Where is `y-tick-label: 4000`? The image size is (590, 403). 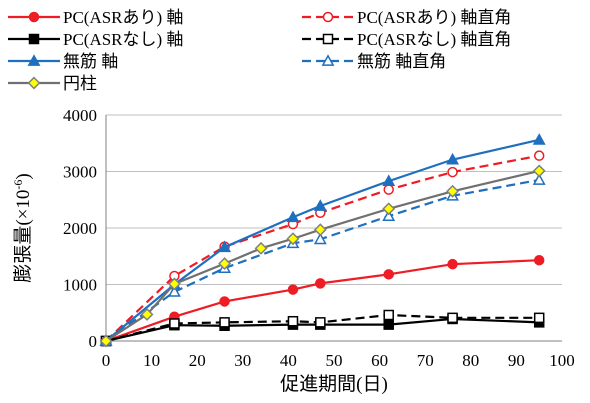 y-tick-label: 4000 is located at coordinates (80, 115).